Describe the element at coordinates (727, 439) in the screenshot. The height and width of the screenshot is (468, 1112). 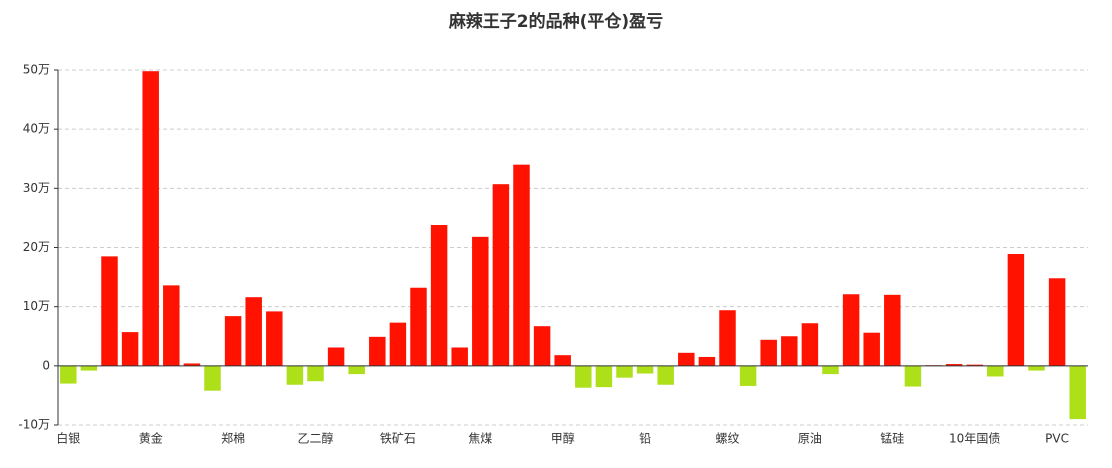
I see `x-tick-label: 螺纹` at that location.